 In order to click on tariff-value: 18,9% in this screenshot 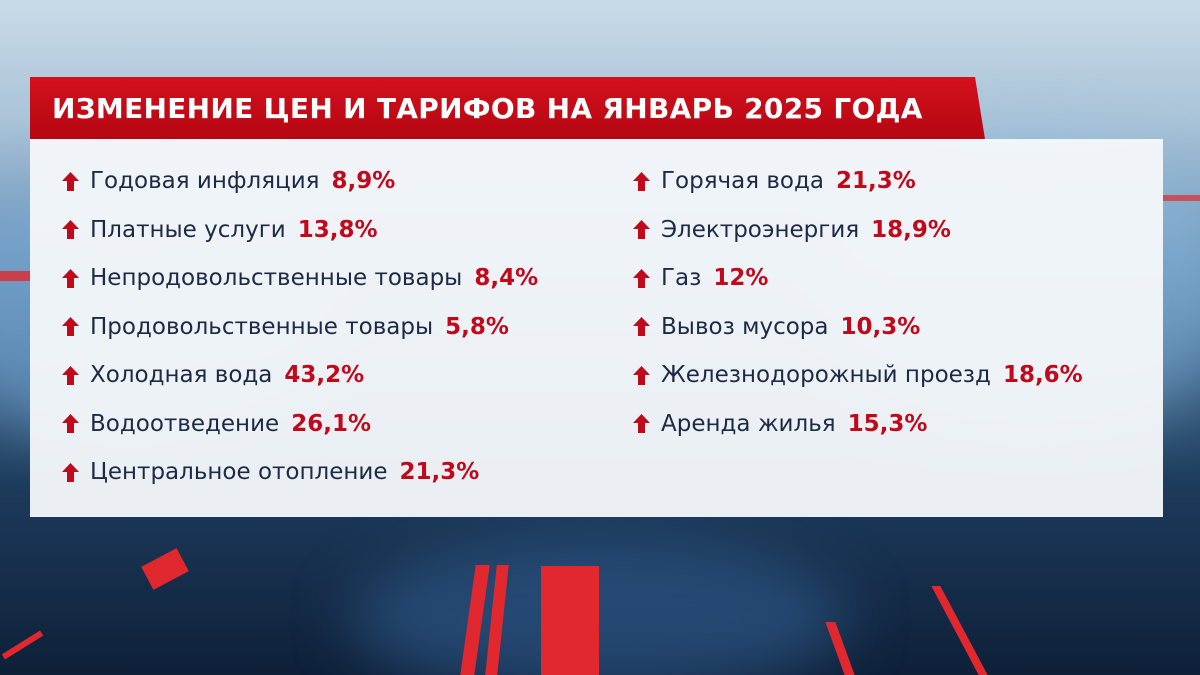, I will do `click(911, 229)`.